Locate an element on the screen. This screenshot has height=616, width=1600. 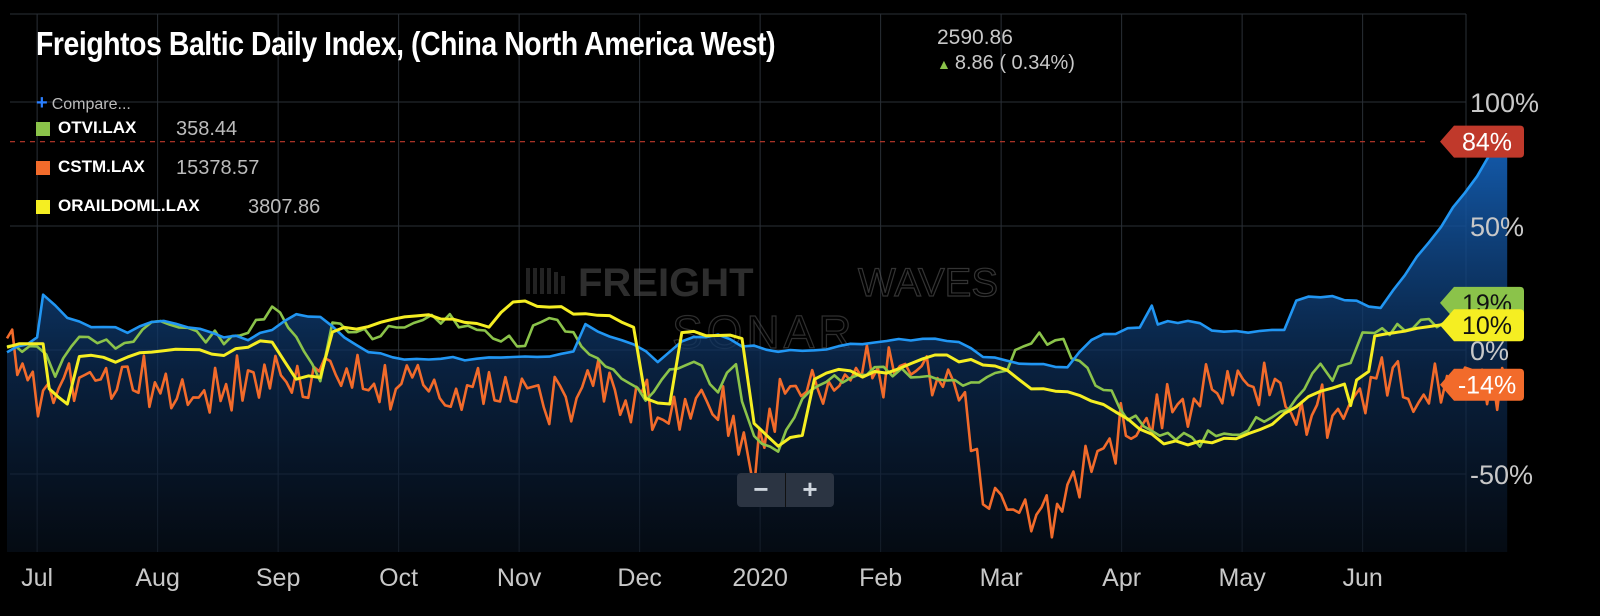
legend-name: OTVI.LAX is located at coordinates (97, 127).